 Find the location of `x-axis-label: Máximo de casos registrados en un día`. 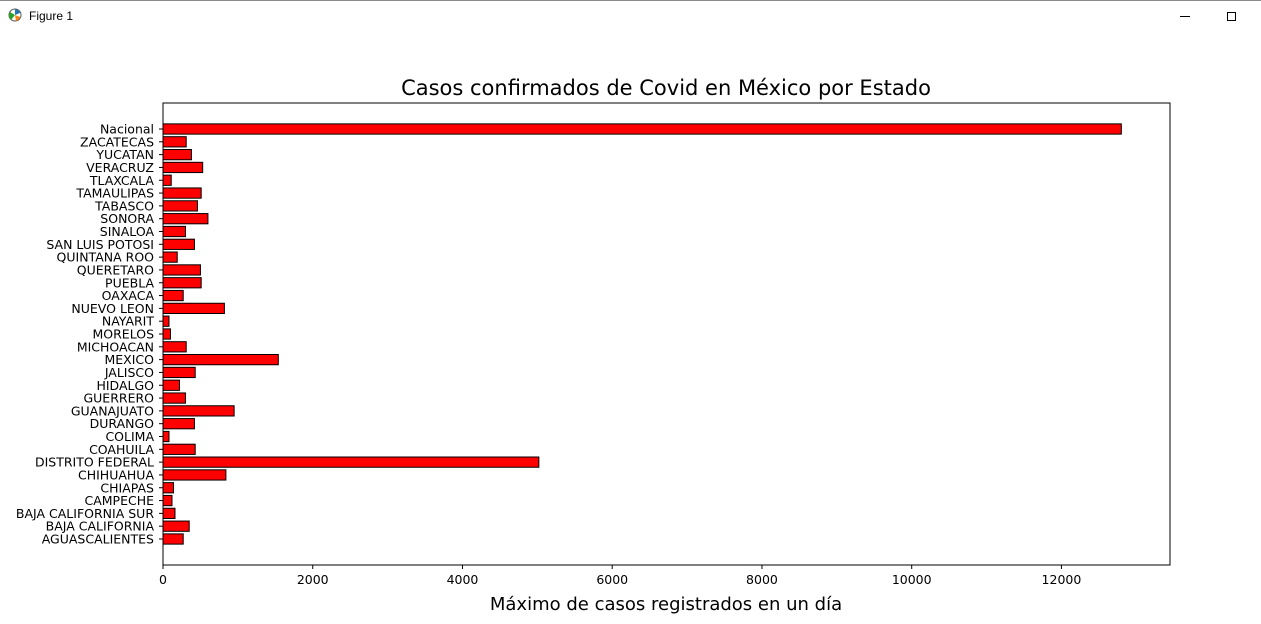

x-axis-label: Máximo de casos registrados en un día is located at coordinates (666, 604).